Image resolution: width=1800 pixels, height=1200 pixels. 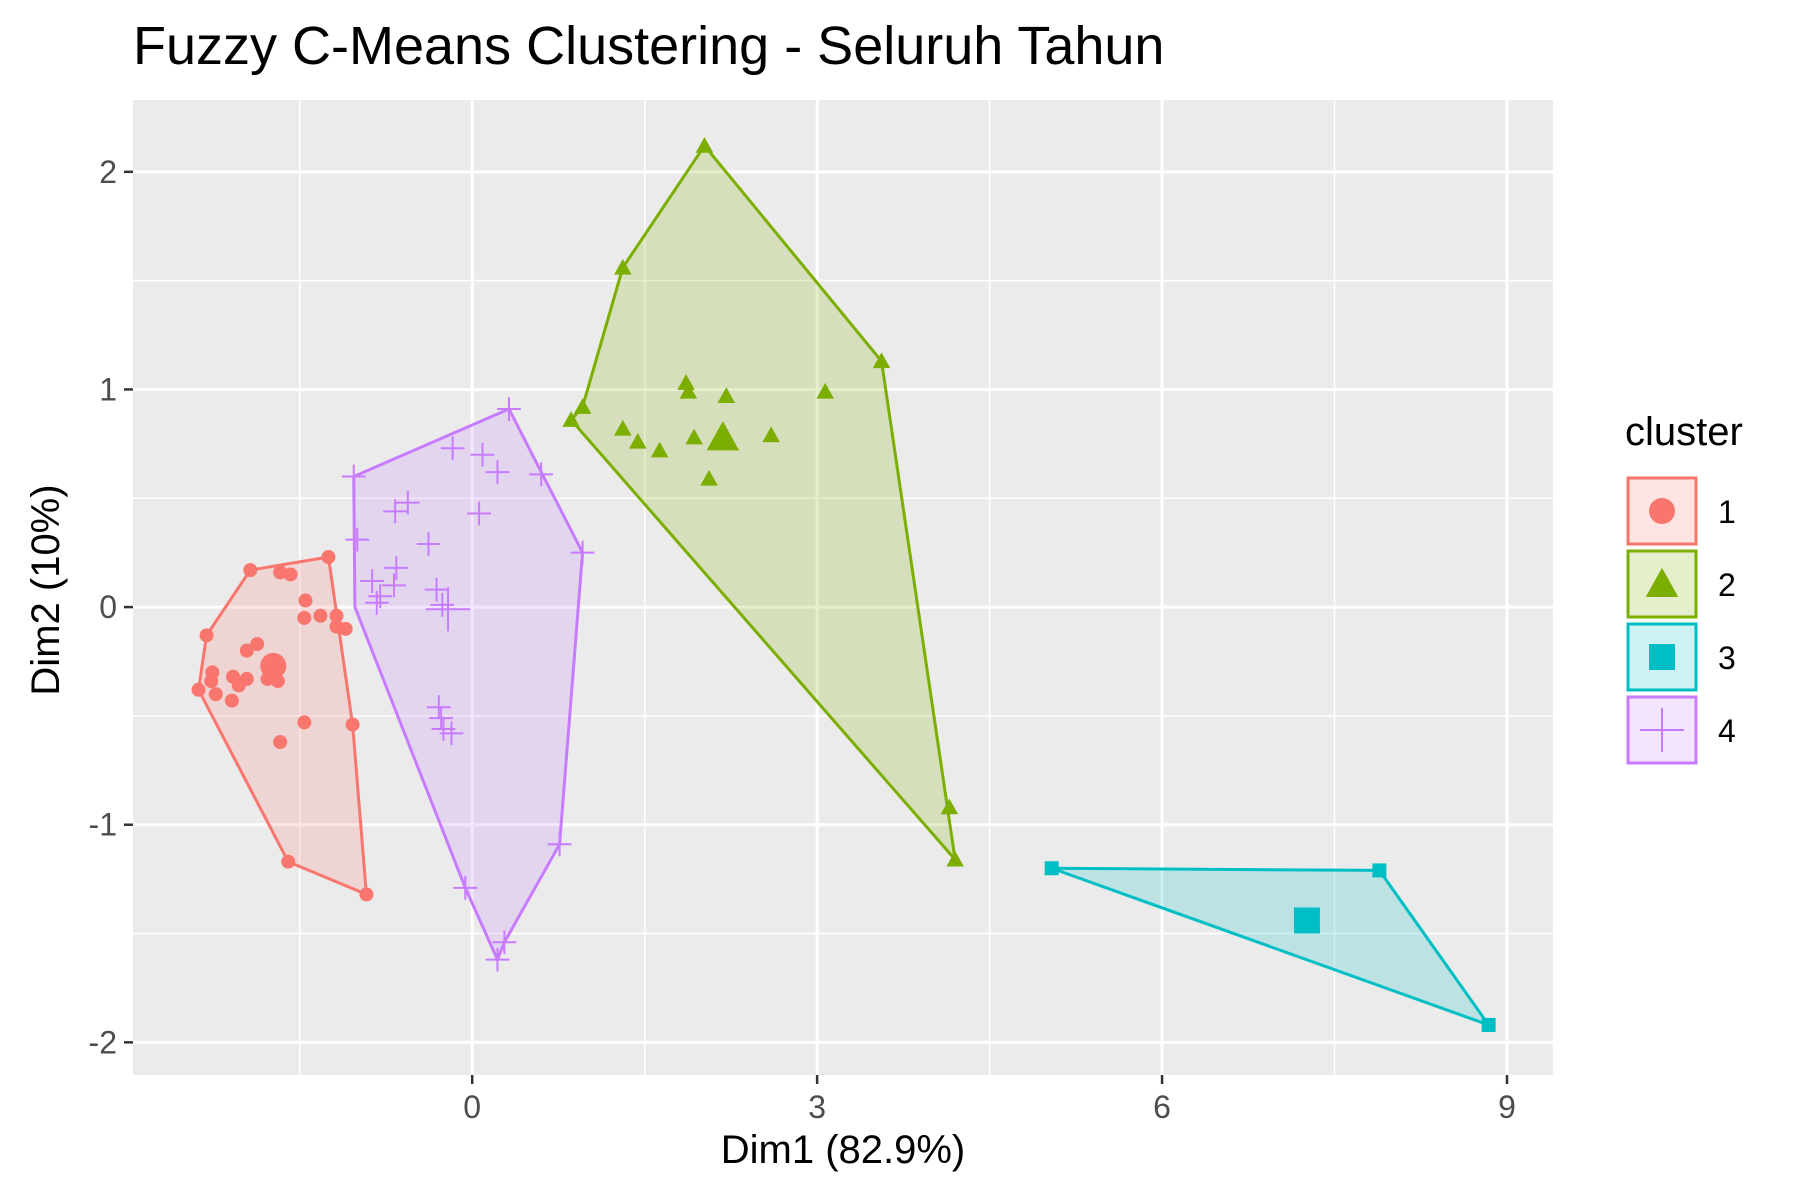 I want to click on x-axis: 0 3 6 9, so click(x=989, y=1100).